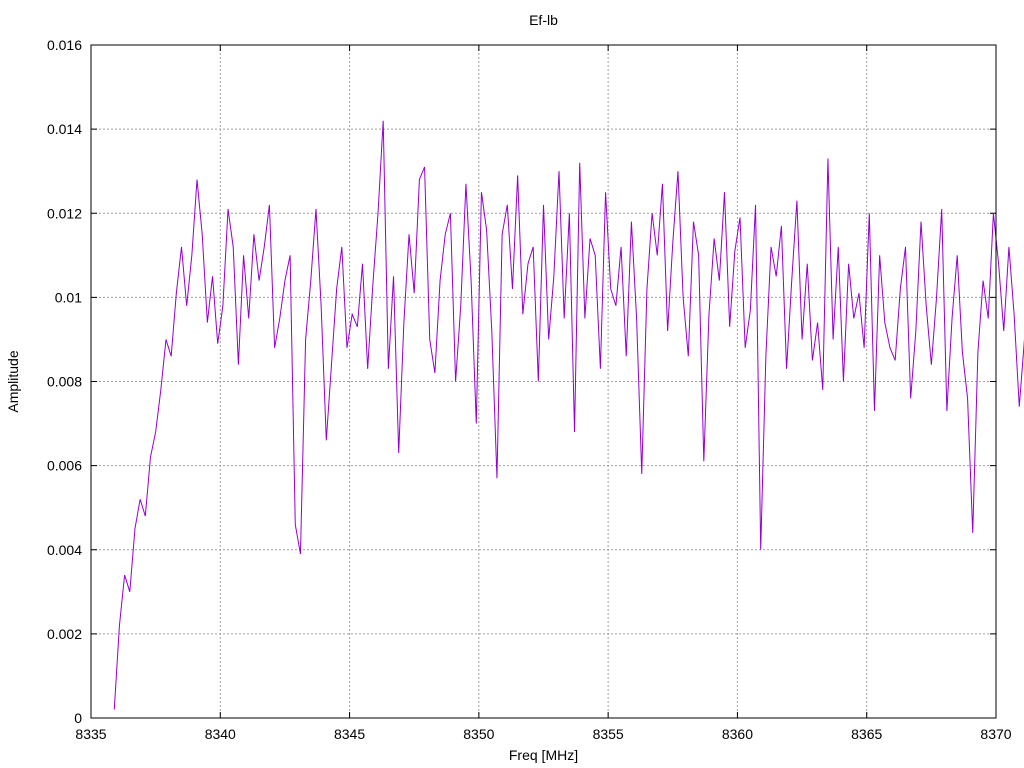 This screenshot has width=1024, height=768. I want to click on x-axis-label: Freq [MHz], so click(543, 755).